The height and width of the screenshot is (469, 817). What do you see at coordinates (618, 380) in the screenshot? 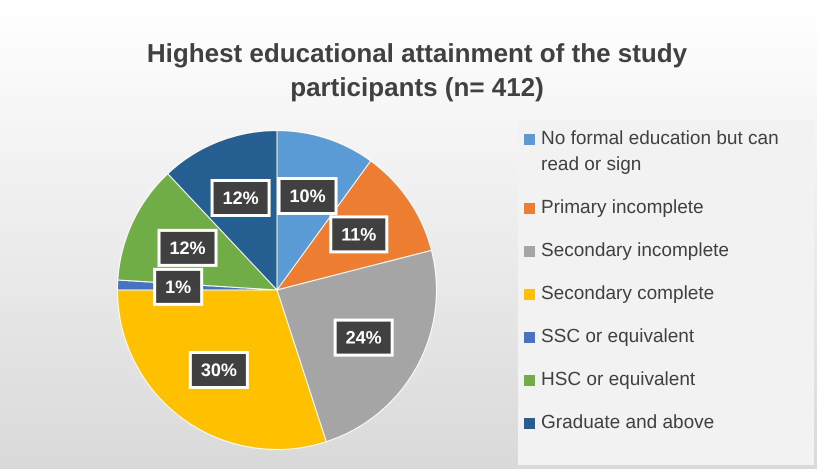
I see `legend-label: HSC or equivalent` at bounding box center [618, 380].